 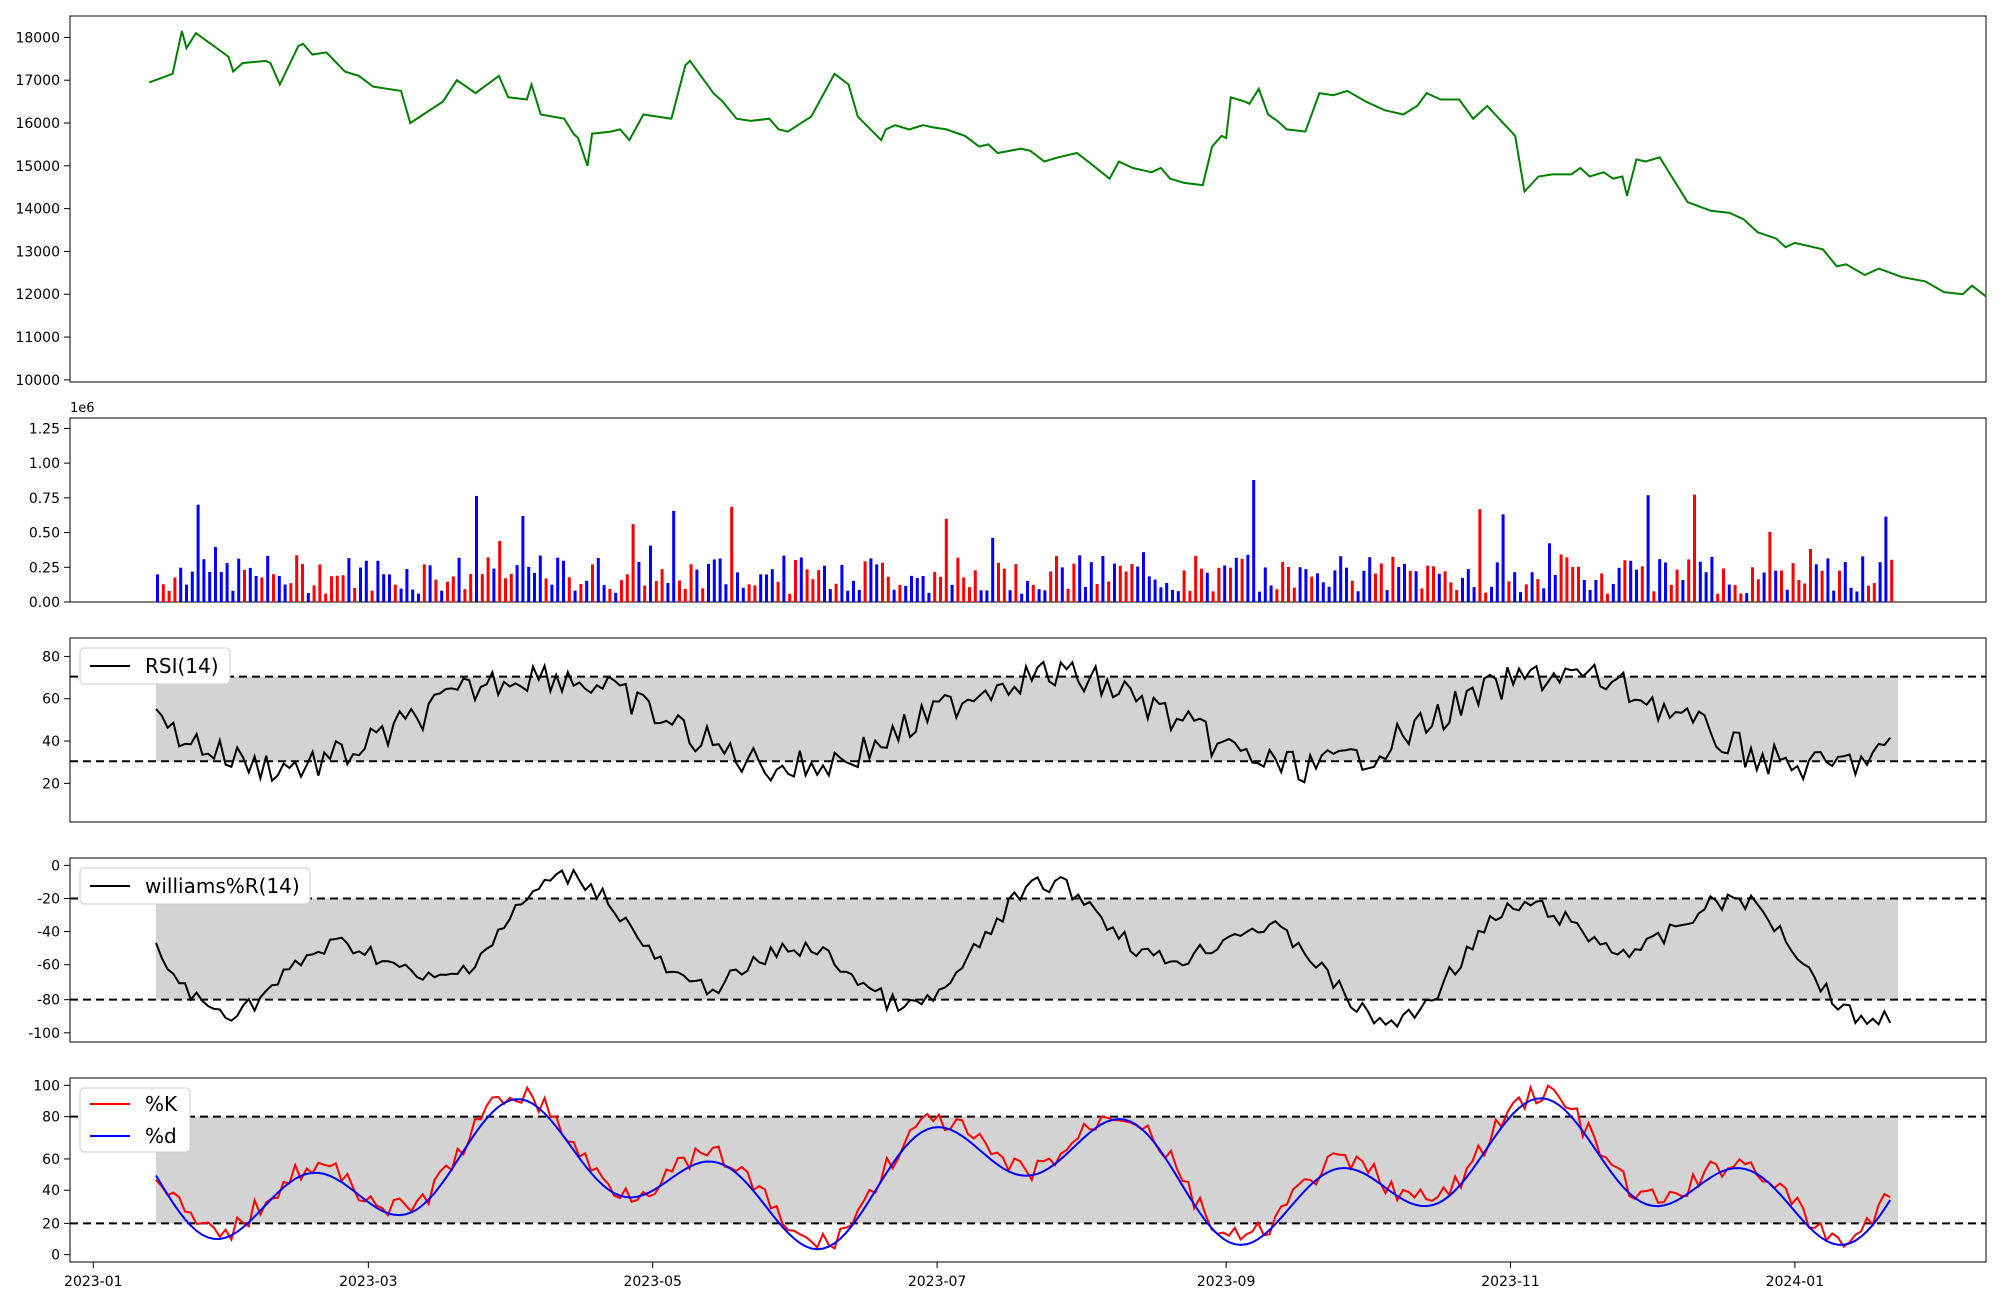 What do you see at coordinates (51, 1191) in the screenshot?
I see `stochastic-y-tick-label: 40` at bounding box center [51, 1191].